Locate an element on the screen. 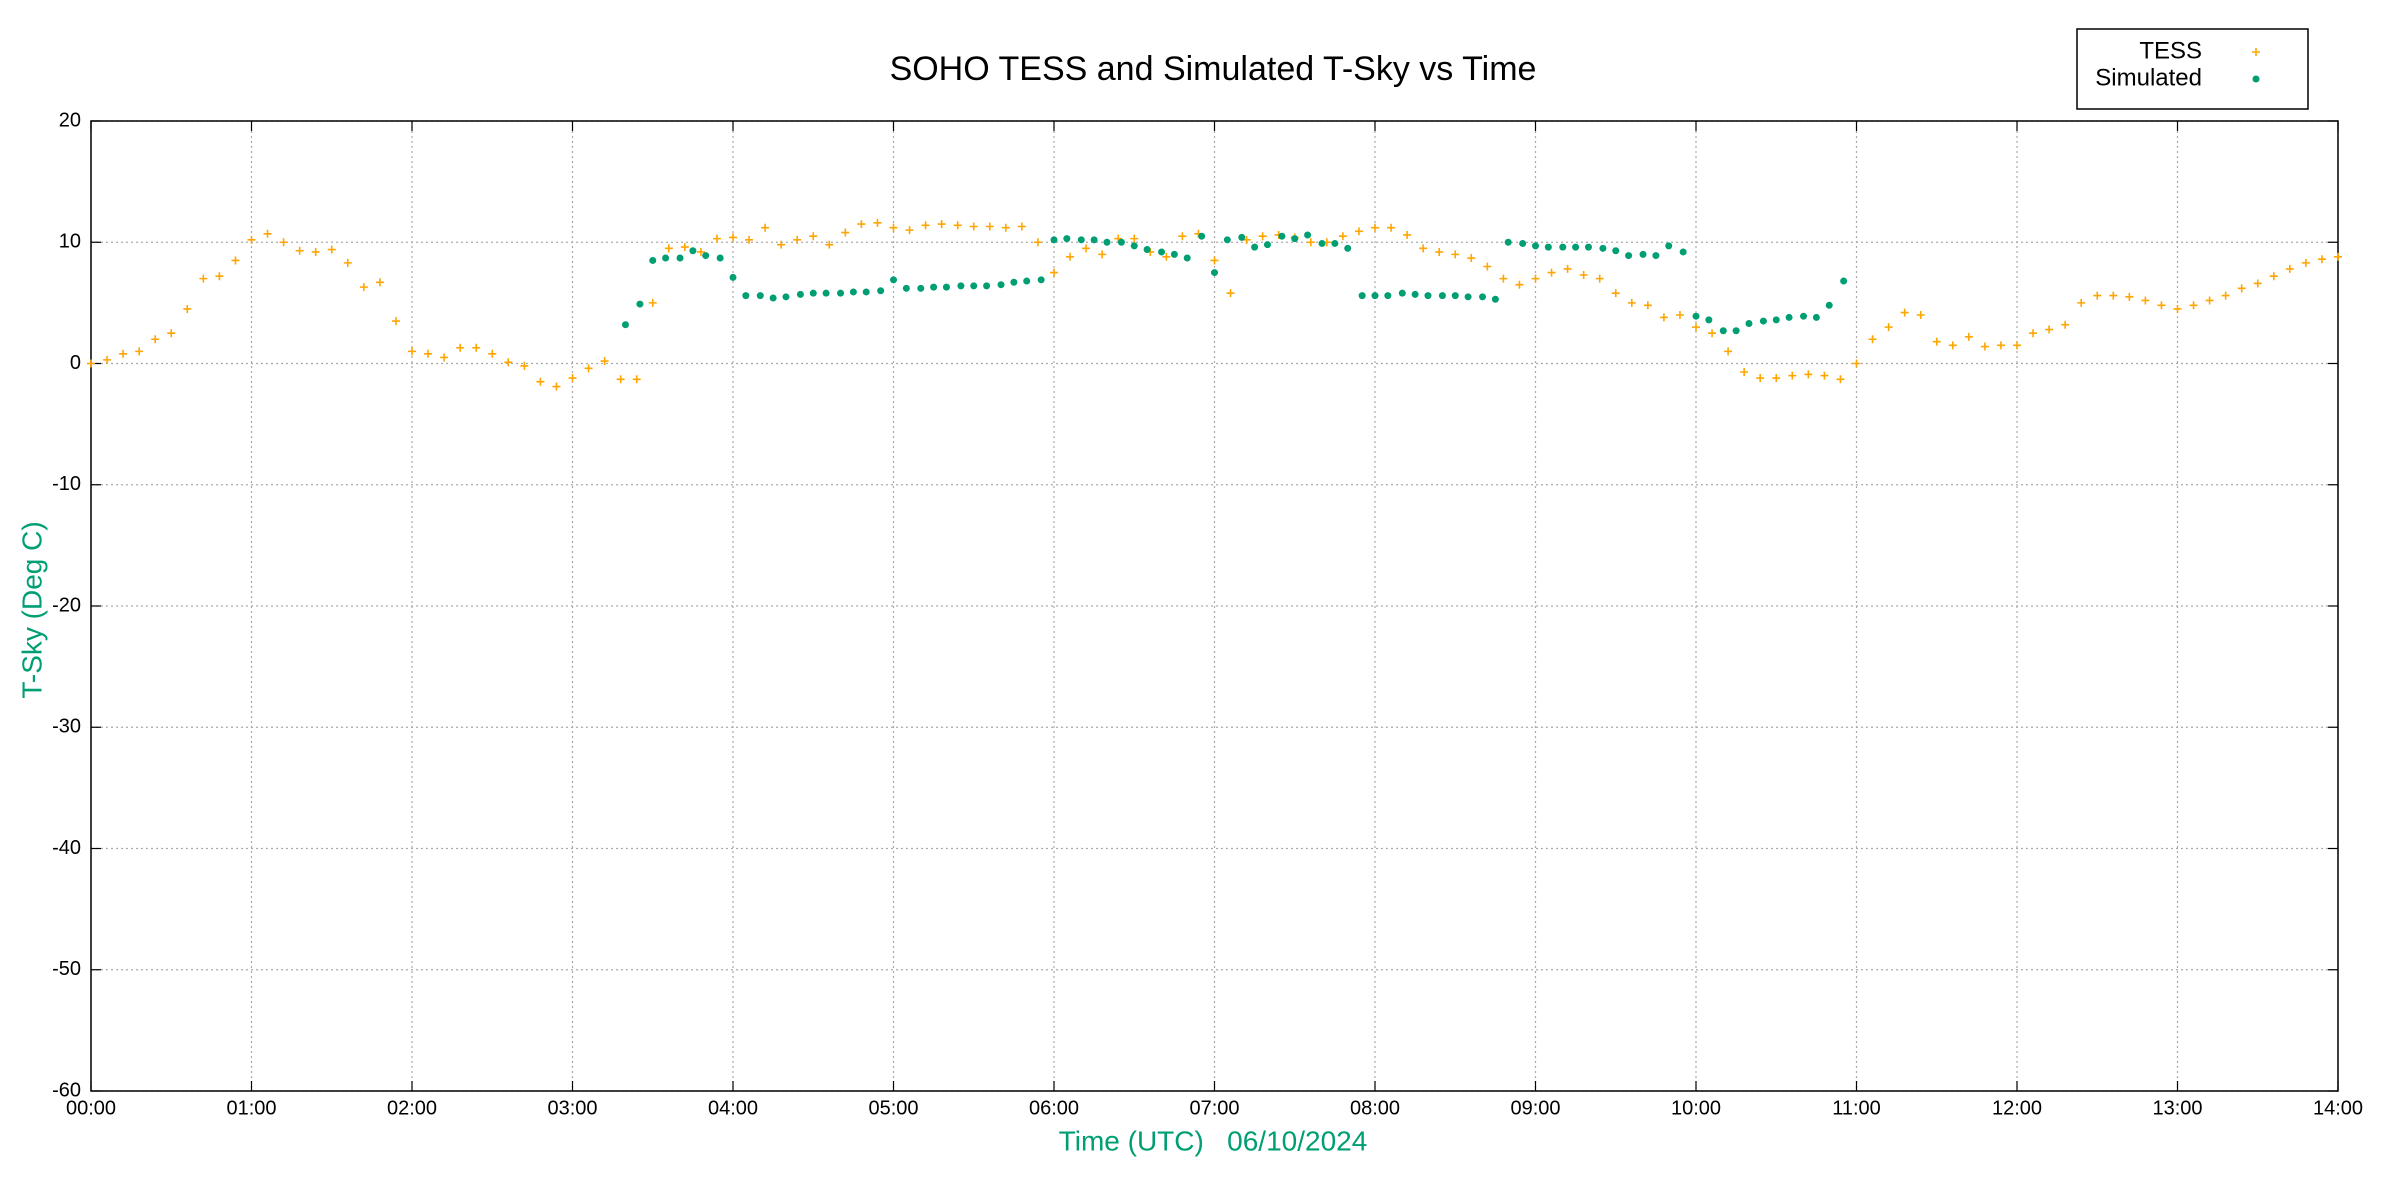 The height and width of the screenshot is (1200, 2400). y-tick-label: 20 is located at coordinates (70, 120).